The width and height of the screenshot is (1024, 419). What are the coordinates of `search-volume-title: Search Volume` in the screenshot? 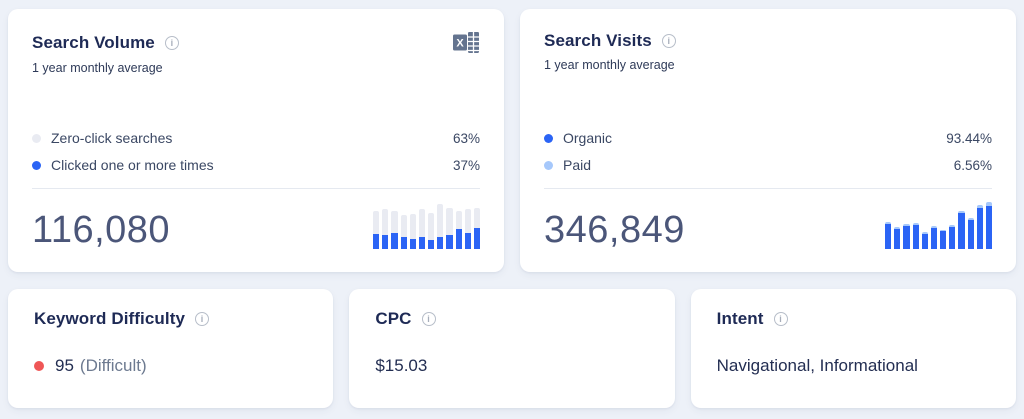 It's located at (93, 42).